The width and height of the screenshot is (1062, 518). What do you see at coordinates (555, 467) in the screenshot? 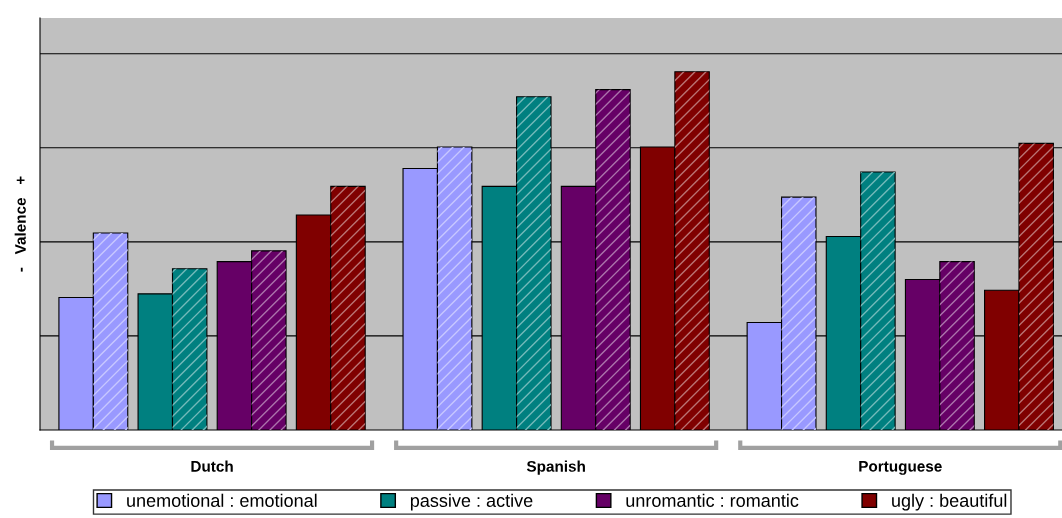
I see `x-tick-label: Spanish` at bounding box center [555, 467].